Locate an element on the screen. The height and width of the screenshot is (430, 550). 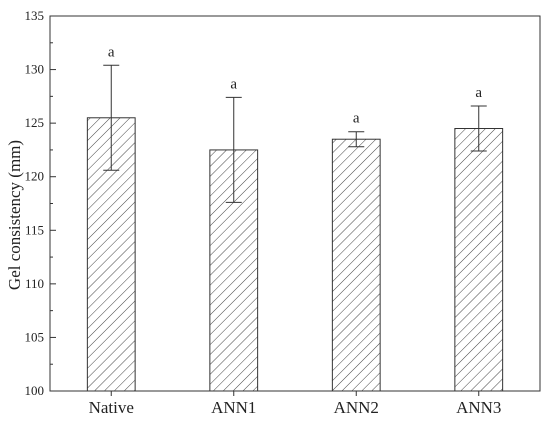
x-tick-label-native: Native is located at coordinates (111, 407).